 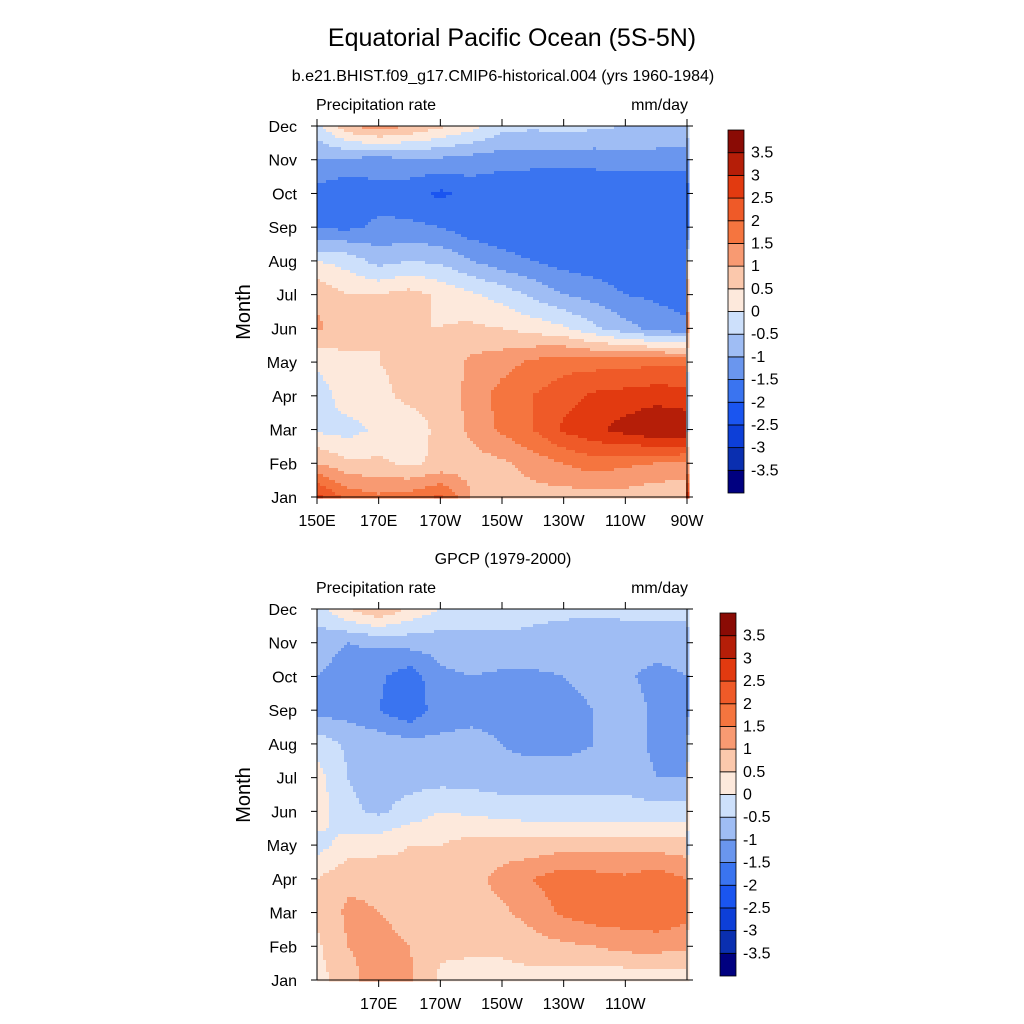 What do you see at coordinates (659, 105) in the screenshot?
I see `model-units-label: mm/day` at bounding box center [659, 105].